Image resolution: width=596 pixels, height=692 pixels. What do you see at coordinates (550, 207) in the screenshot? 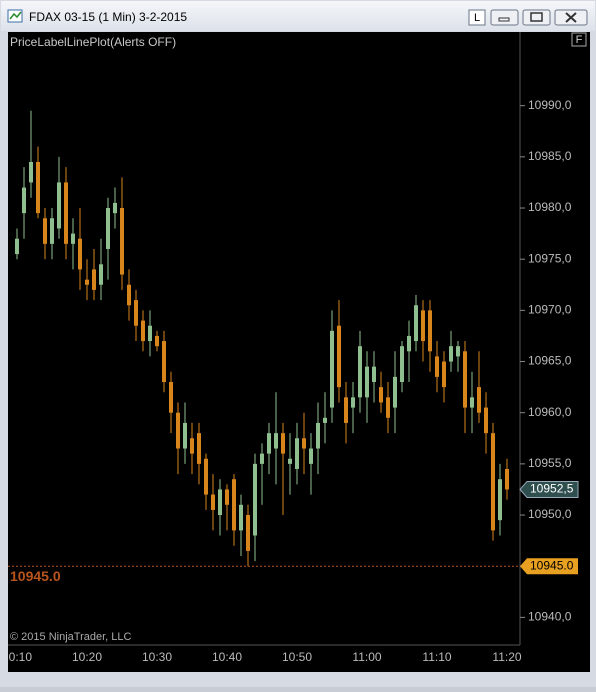
I see `y-tick-label: 10980,0` at bounding box center [550, 207].